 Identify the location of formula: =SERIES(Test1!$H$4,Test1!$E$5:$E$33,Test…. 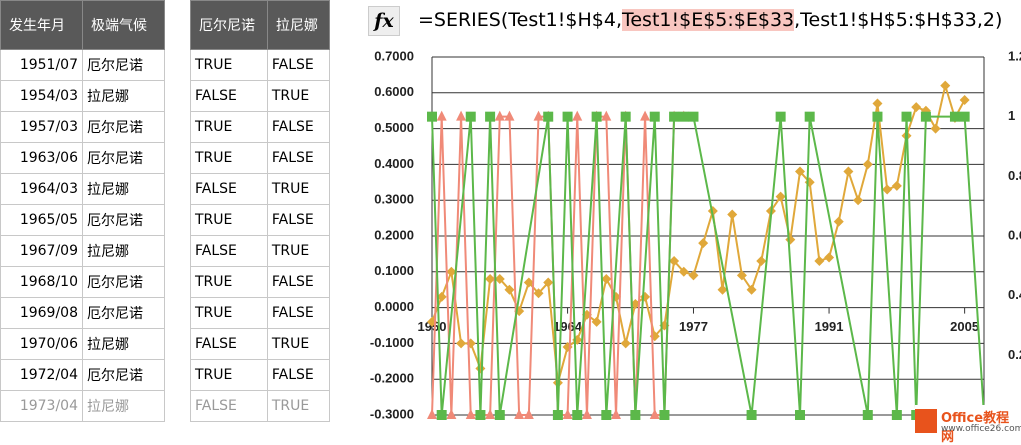
(710, 20).